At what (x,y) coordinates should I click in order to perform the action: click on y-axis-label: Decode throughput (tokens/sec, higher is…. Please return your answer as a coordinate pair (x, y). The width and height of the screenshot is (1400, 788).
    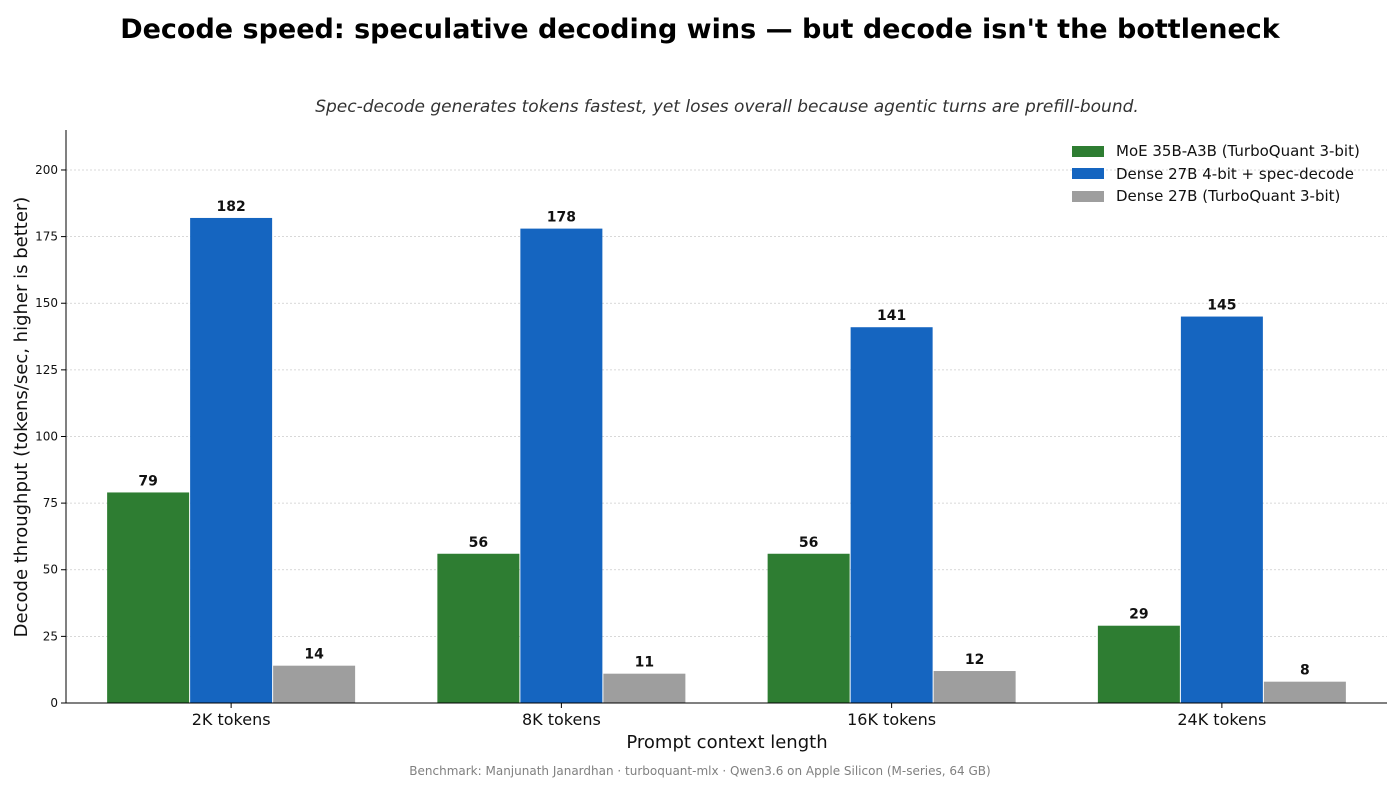
    Looking at the image, I should click on (21, 417).